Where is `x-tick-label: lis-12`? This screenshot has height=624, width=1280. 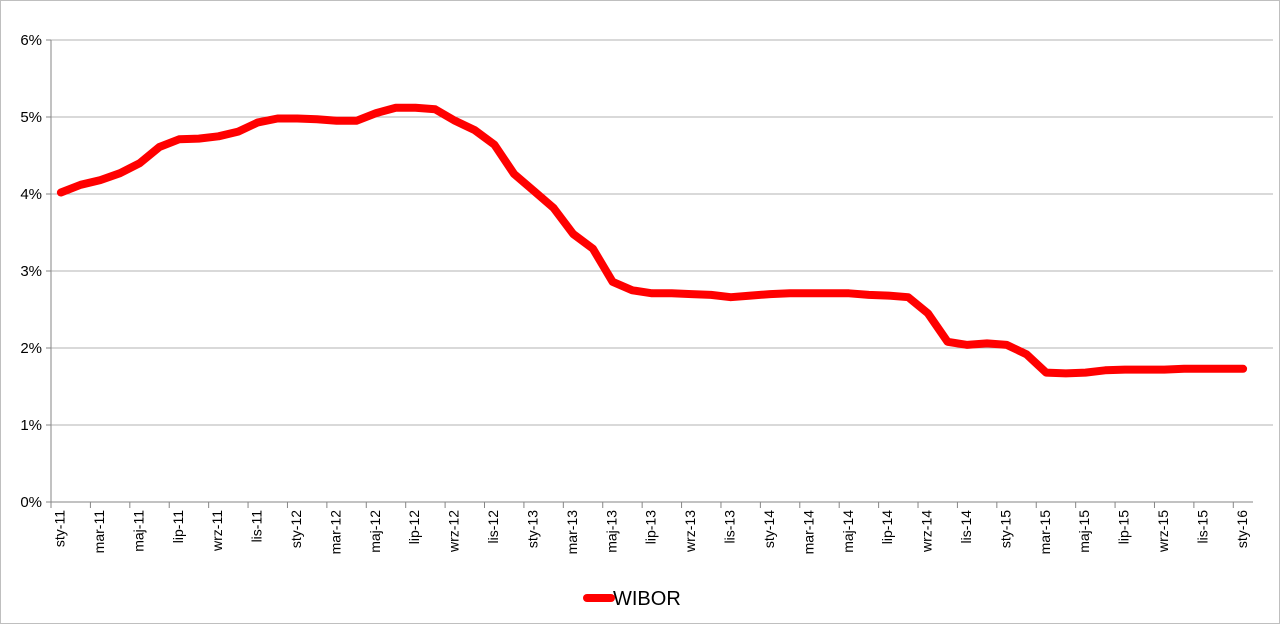 x-tick-label: lis-12 is located at coordinates (493, 527).